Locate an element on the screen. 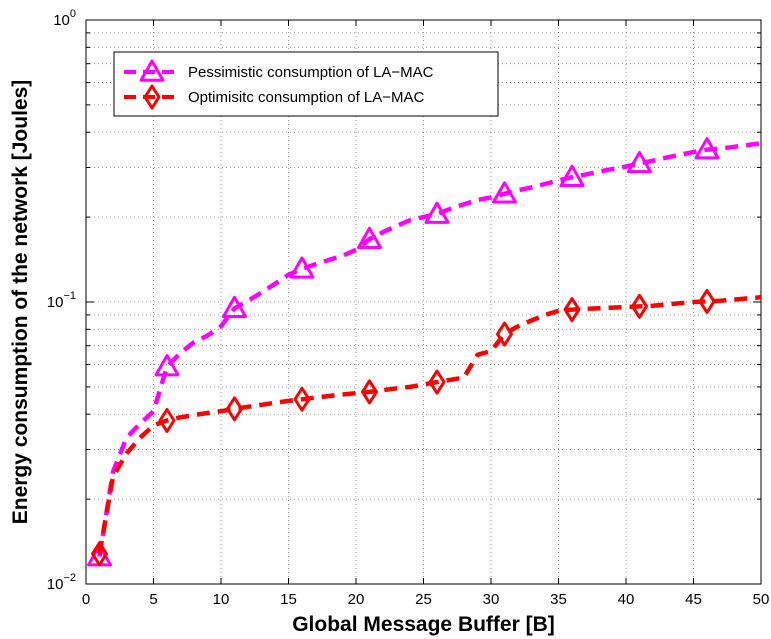  x-axis-label: Global Message Buffer [B] is located at coordinates (423, 624).